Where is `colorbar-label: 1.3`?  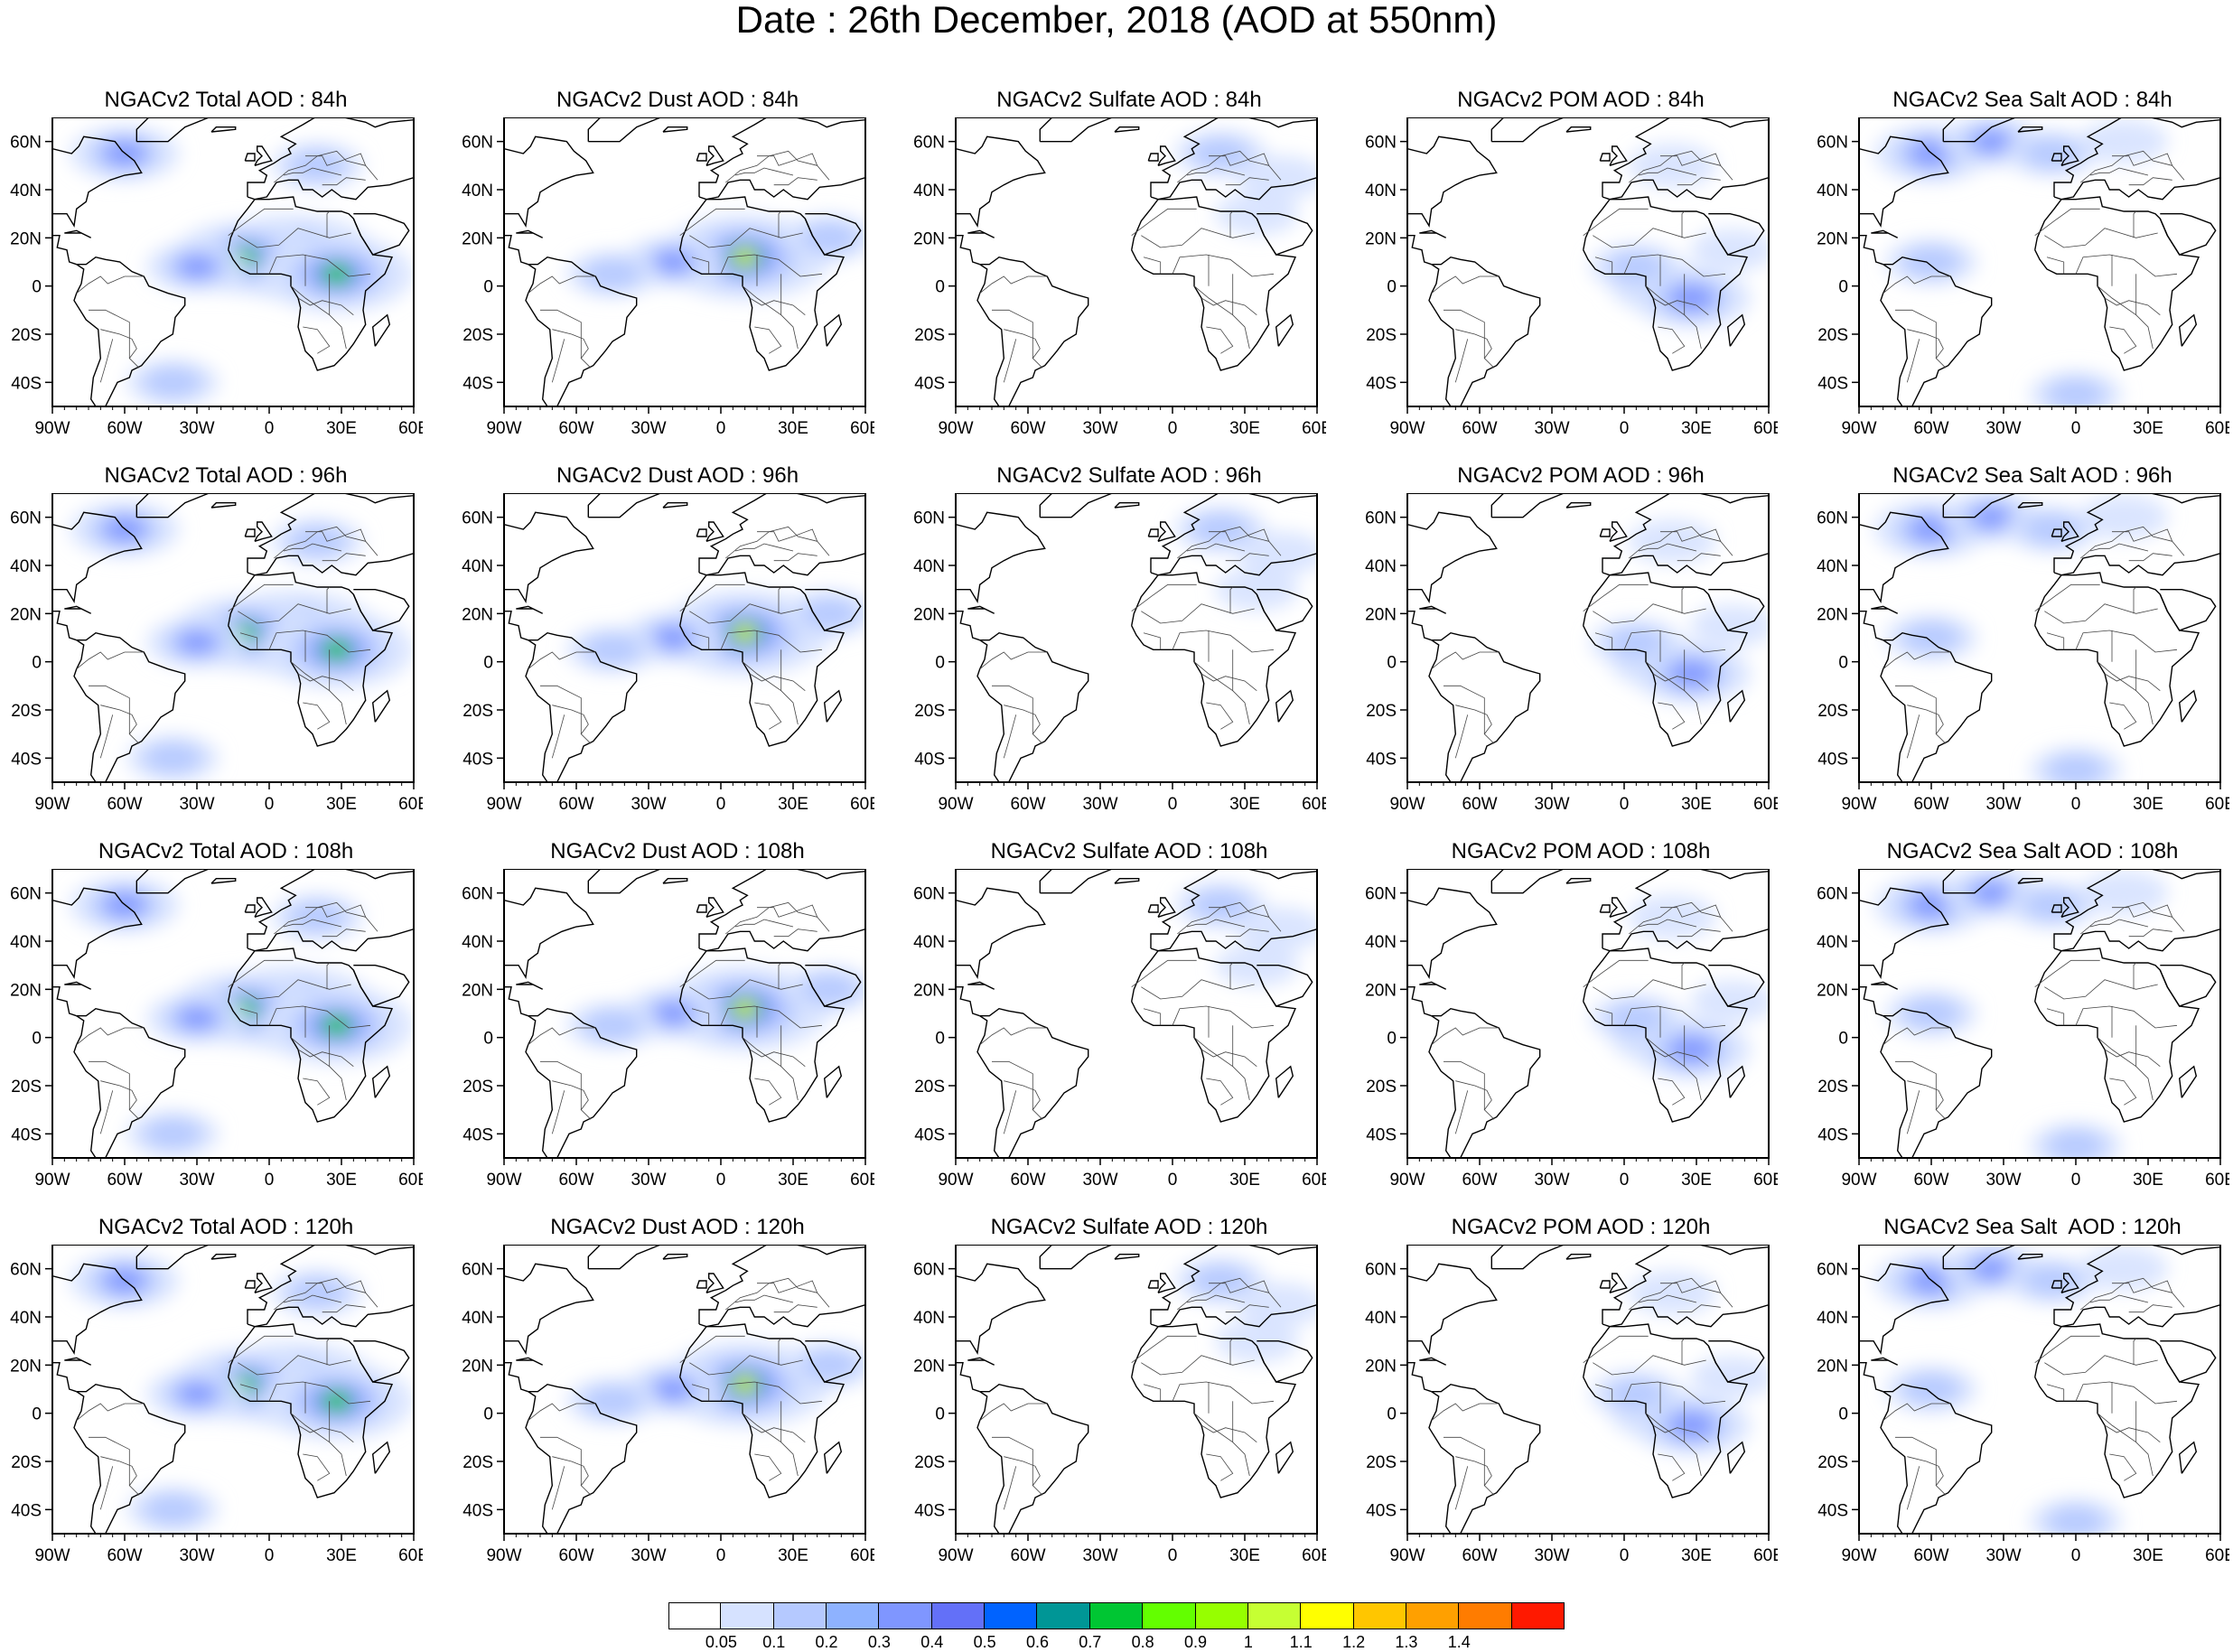 colorbar-label: 1.3 is located at coordinates (1406, 1642).